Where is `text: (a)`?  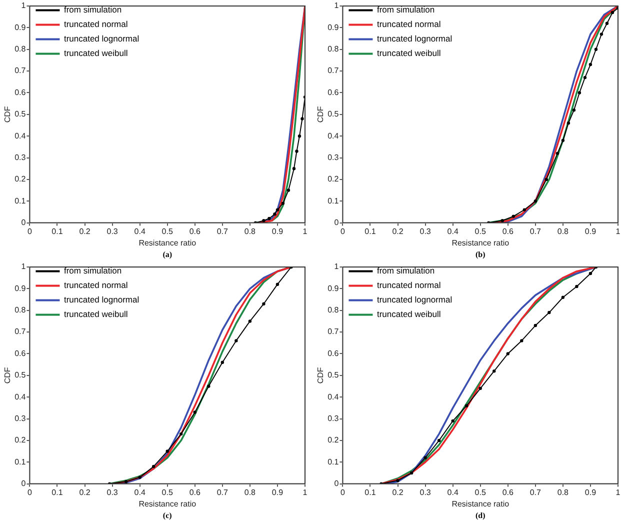
text: (a) is located at coordinates (167, 255).